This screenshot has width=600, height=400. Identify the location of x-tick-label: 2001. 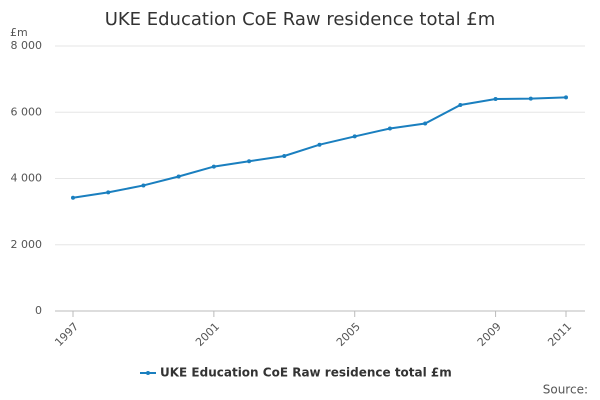
(207, 334).